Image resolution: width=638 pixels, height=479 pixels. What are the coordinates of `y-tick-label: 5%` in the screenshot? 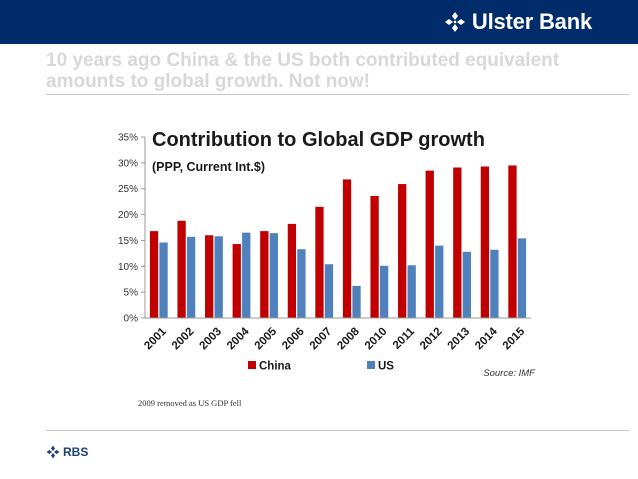 It's located at (131, 293).